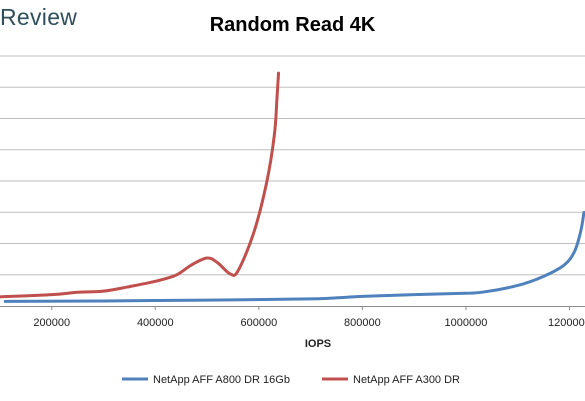  I want to click on x-tick-label: 400000, so click(155, 323).